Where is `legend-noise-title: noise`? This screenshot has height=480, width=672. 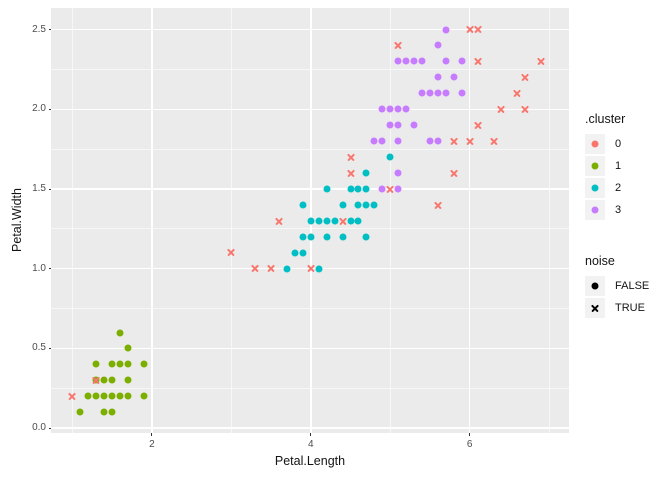 legend-noise-title: noise is located at coordinates (600, 261).